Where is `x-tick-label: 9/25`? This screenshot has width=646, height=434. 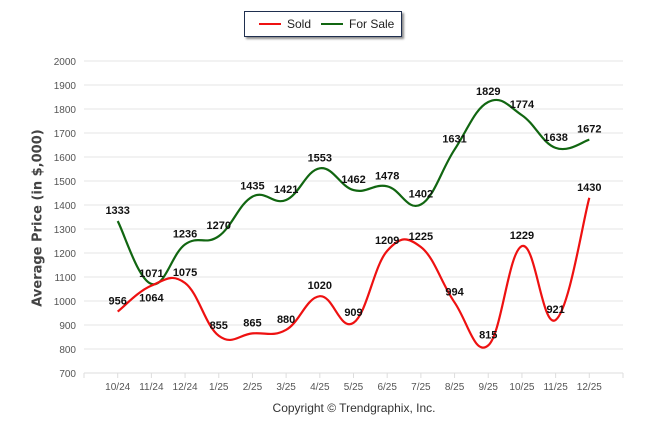
x-tick-label: 9/25 is located at coordinates (489, 387).